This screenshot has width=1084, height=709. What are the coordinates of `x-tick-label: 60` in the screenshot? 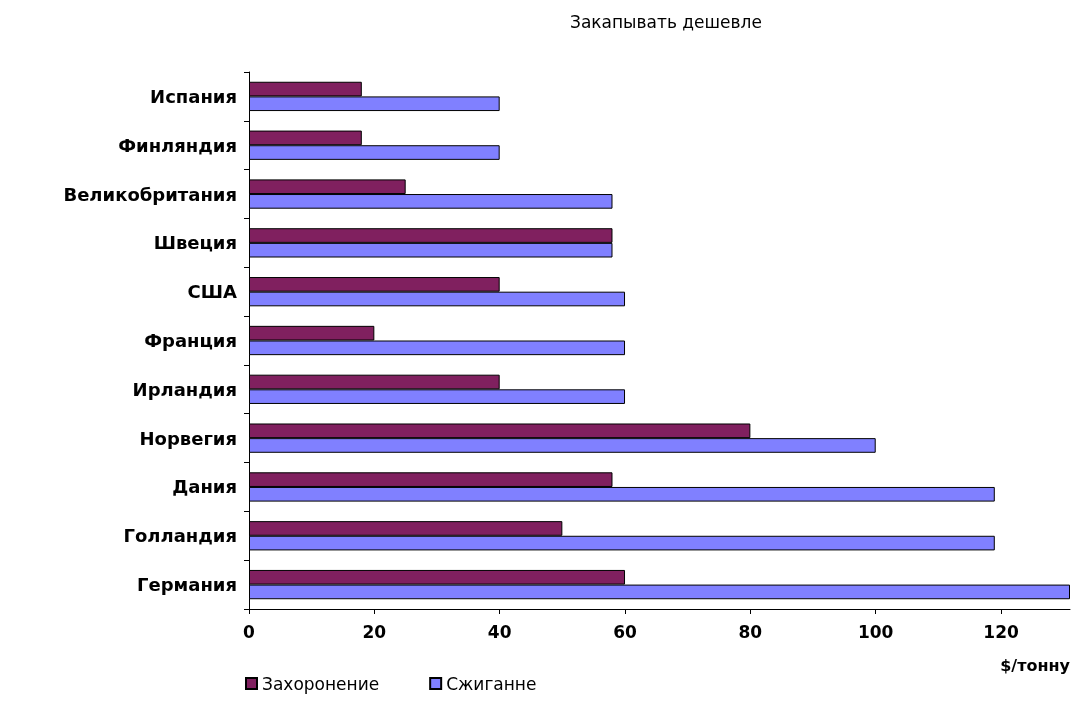 It's located at (625, 631).